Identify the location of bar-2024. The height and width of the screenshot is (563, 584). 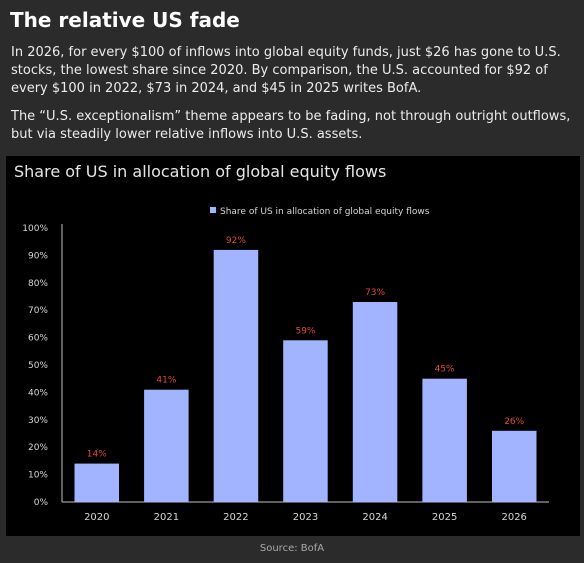
(375, 402).